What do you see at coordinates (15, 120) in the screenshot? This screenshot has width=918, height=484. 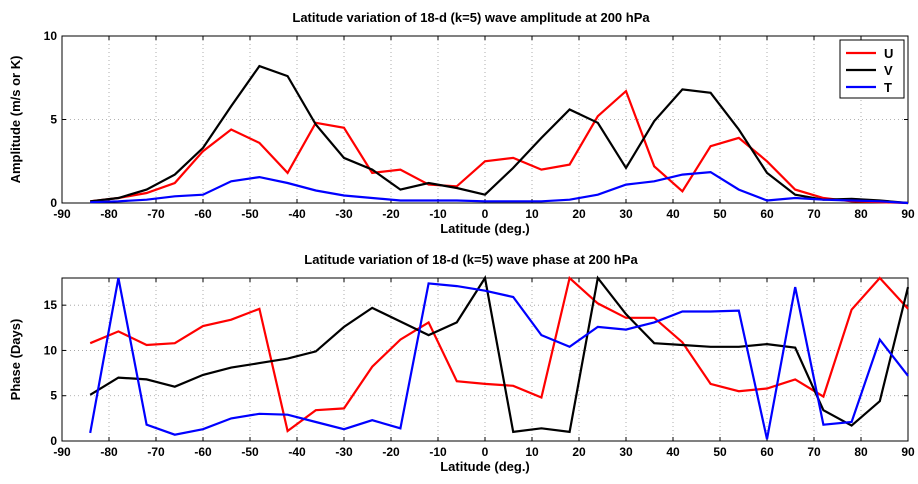 I see `amplitude-y-axis-label: Amplitude (m/s or K)` at bounding box center [15, 120].